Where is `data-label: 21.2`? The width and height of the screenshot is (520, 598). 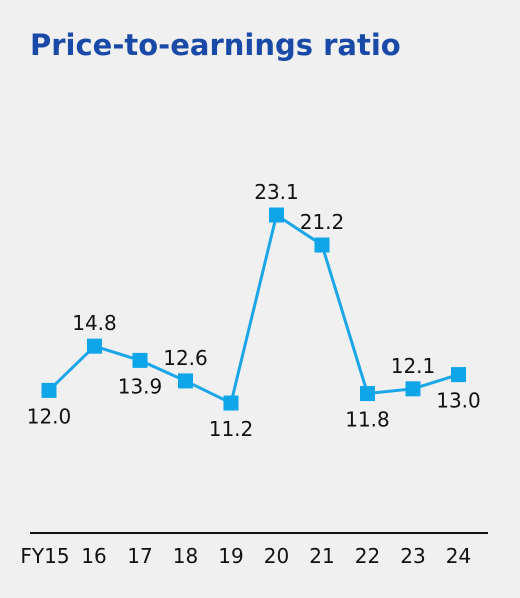 data-label: 21.2 is located at coordinates (322, 222).